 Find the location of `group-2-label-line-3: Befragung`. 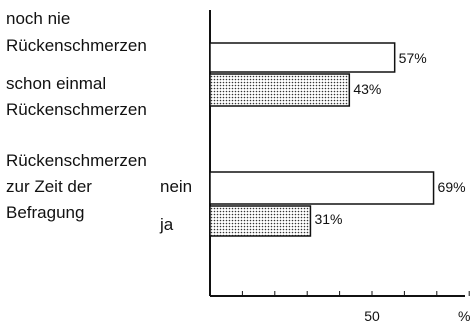

group-2-label-line-3: Befragung is located at coordinates (45, 212).